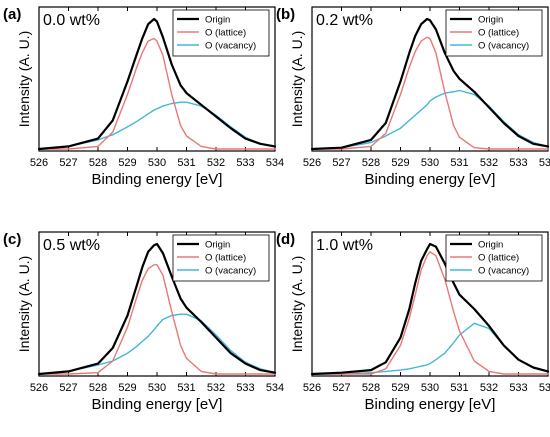  Describe the element at coordinates (344, 245) in the screenshot. I see `sample-annotation: 1.0 wt%` at that location.